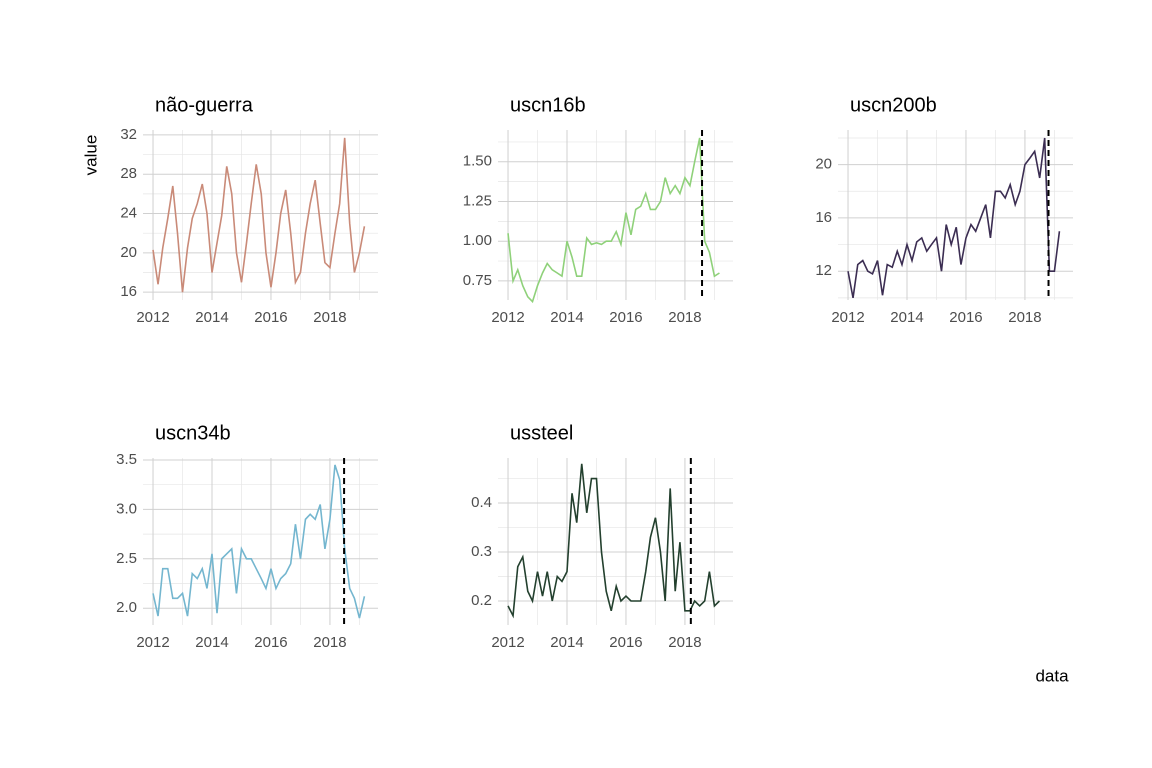 The width and height of the screenshot is (1152, 768). Describe the element at coordinates (477, 280) in the screenshot. I see `y-tick-label: 0.75` at that location.